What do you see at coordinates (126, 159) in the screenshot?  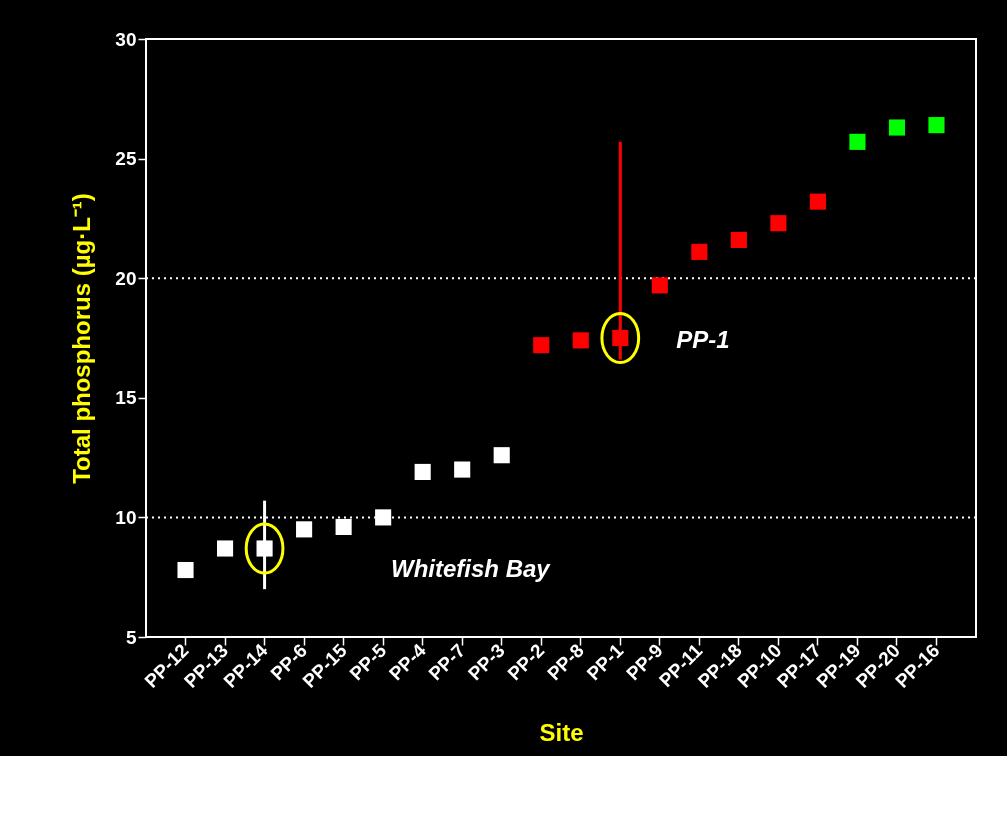 I see `y-tick-label: 25` at bounding box center [126, 159].